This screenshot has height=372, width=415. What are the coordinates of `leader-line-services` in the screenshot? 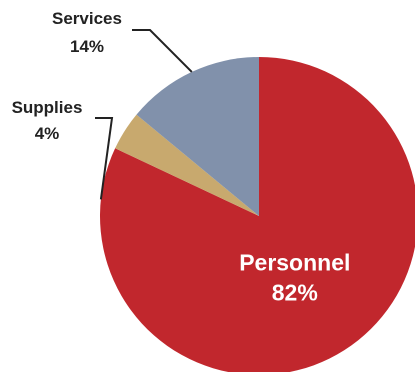 It's located at (162, 51).